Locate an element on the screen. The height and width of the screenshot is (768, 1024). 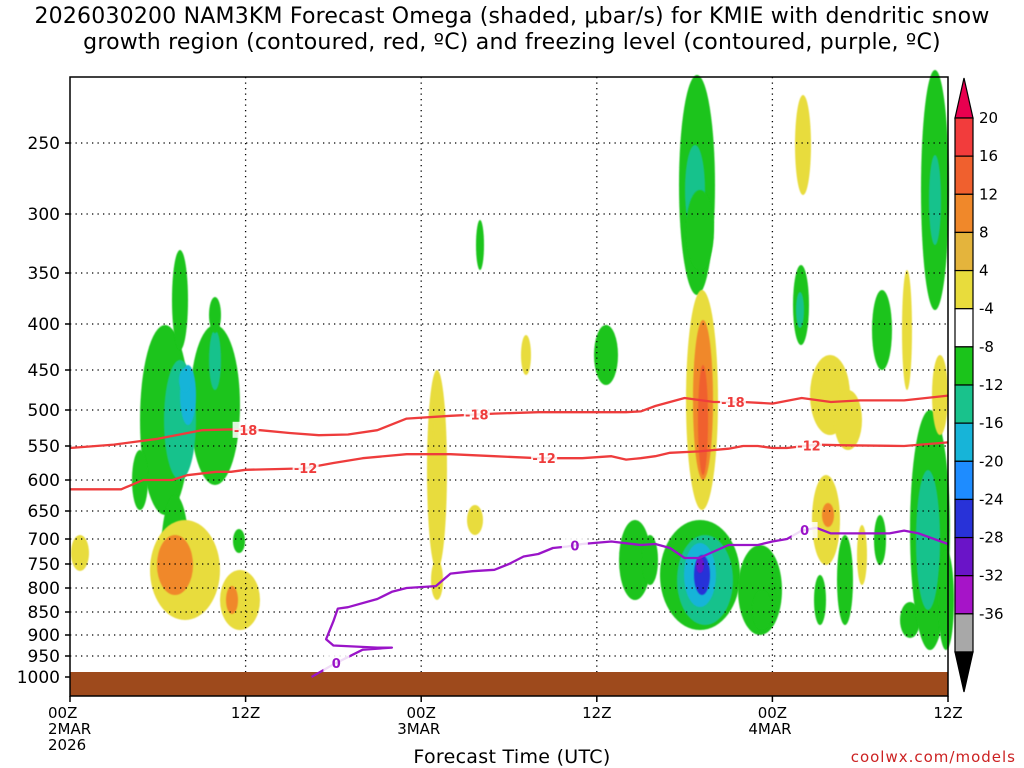
y-tick-label-500: 500 is located at coordinates (44, 411).